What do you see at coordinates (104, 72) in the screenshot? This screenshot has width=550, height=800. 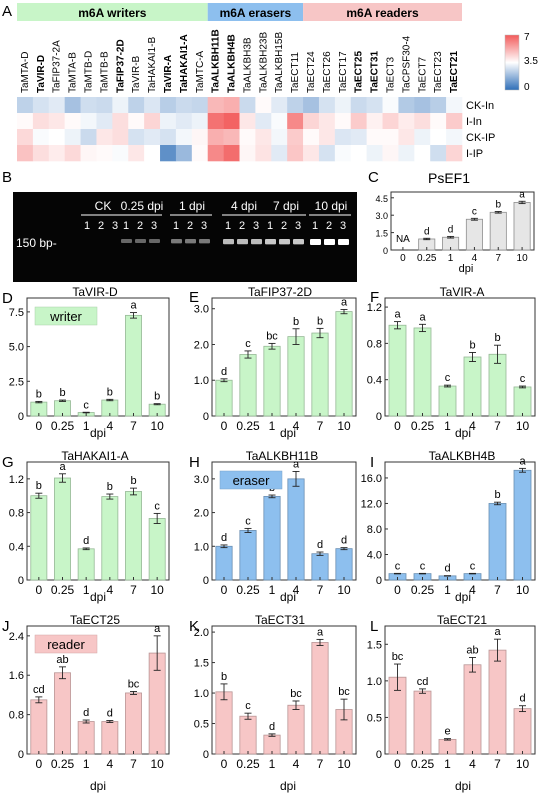 I see `column-label: TaMTB-B` at bounding box center [104, 72].